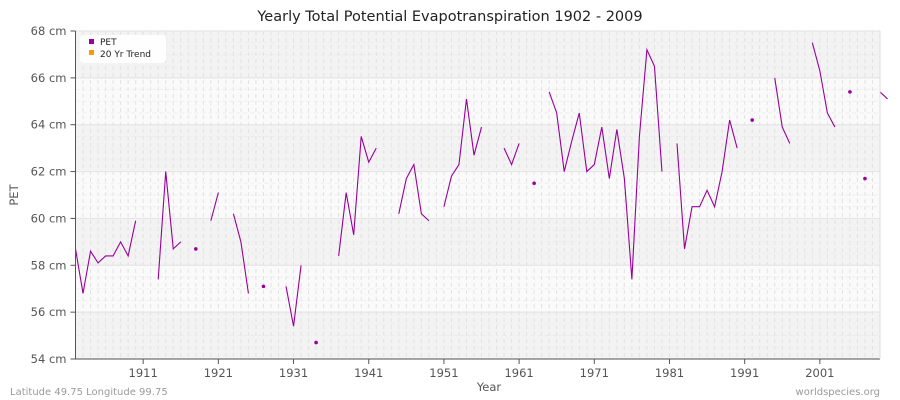 This screenshot has height=400, width=900. I want to click on y-tick-label: 62 cm, so click(49, 172).